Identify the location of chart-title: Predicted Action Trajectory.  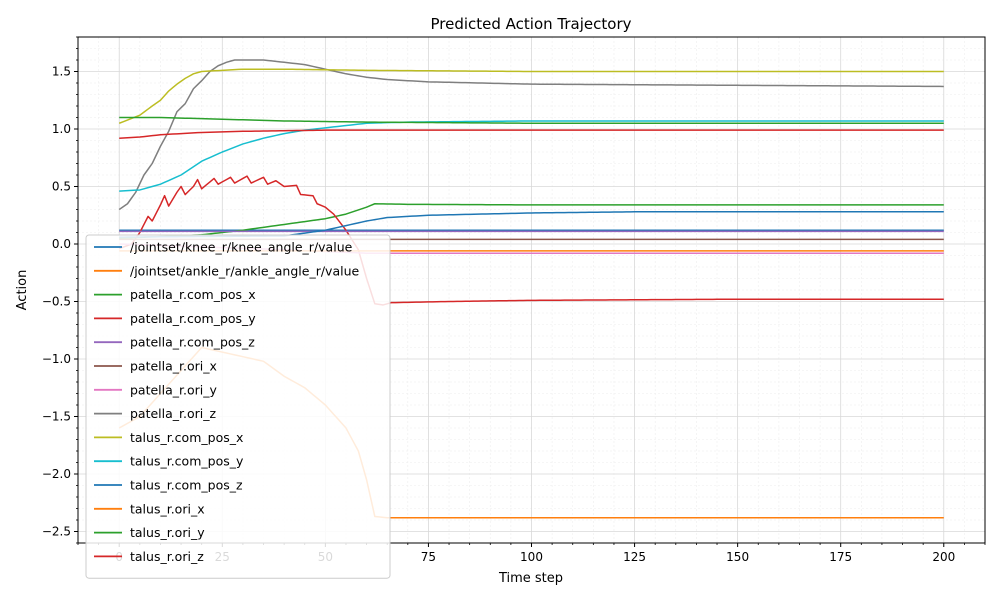
(531, 24).